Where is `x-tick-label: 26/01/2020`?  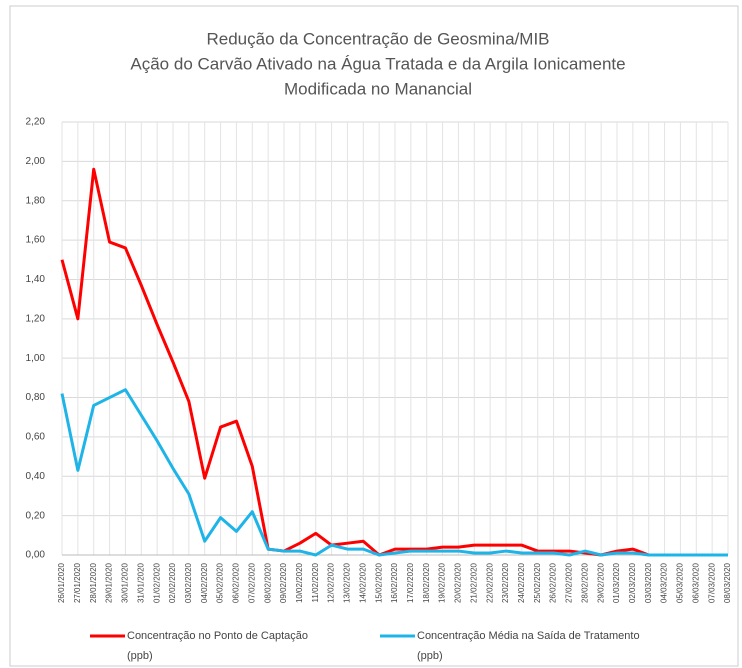 x-tick-label: 26/01/2020 is located at coordinates (61, 582).